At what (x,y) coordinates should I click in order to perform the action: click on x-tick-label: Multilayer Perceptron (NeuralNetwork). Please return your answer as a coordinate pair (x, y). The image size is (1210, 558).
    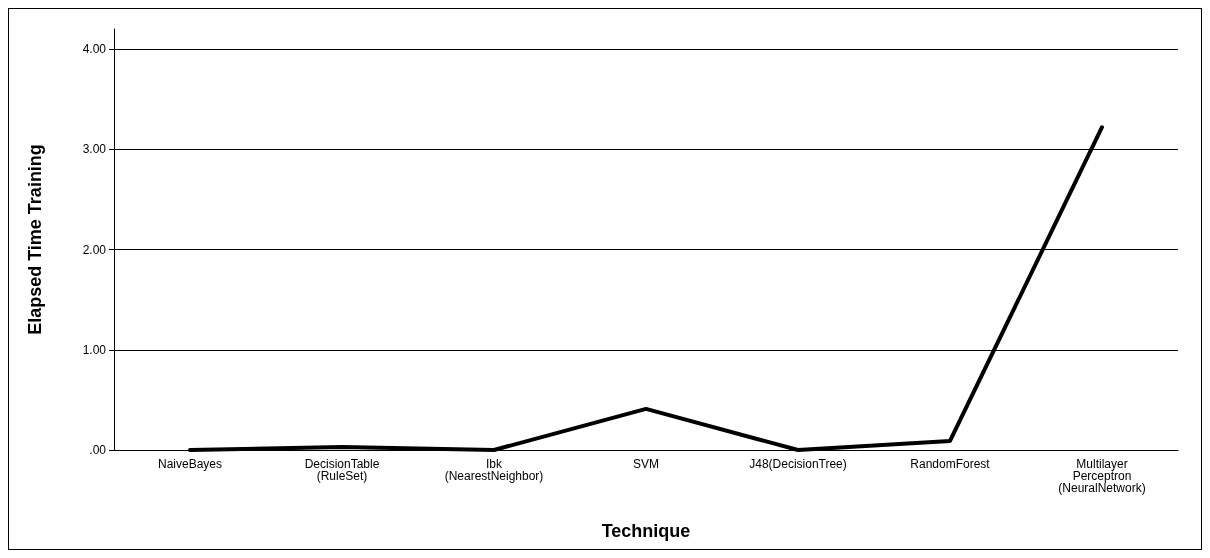
    Looking at the image, I should click on (1102, 476).